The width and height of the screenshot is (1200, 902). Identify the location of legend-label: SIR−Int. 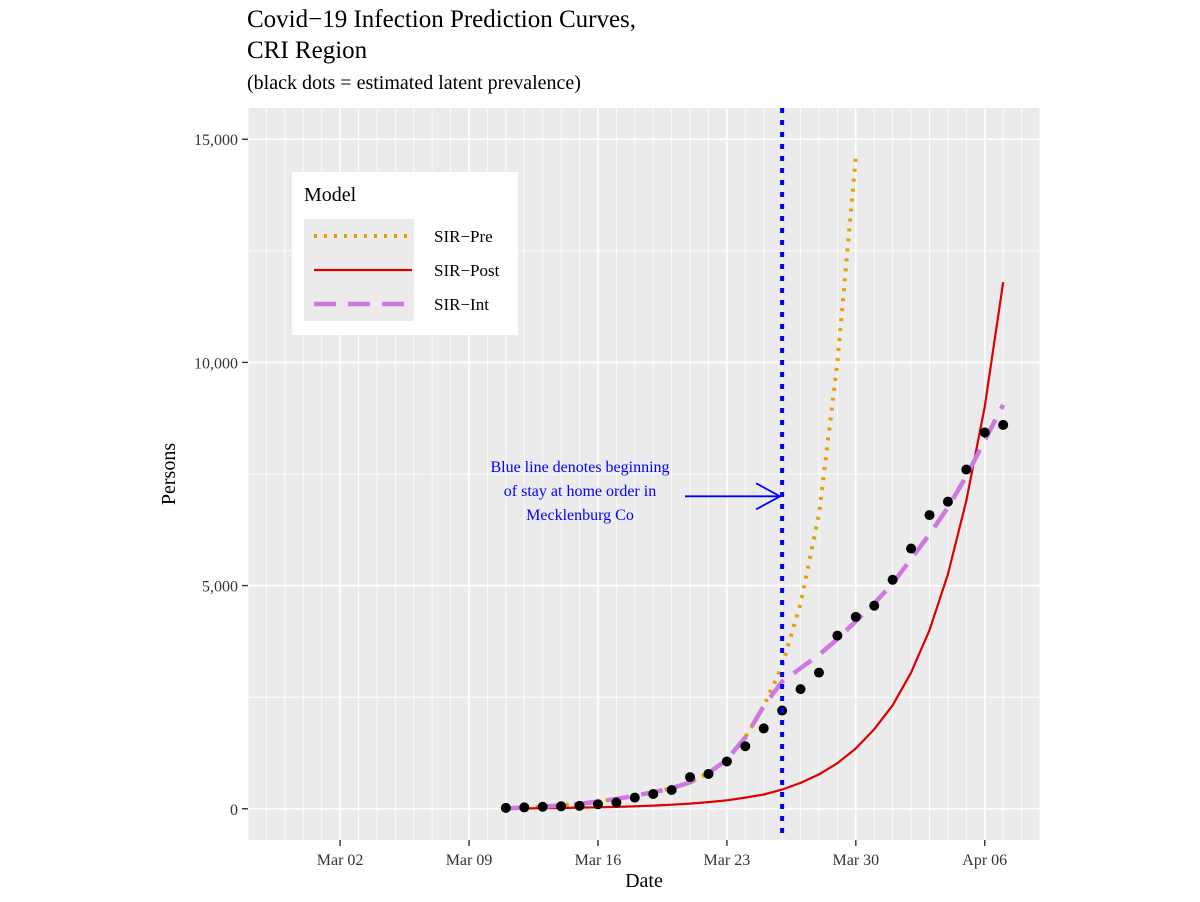
(461, 304).